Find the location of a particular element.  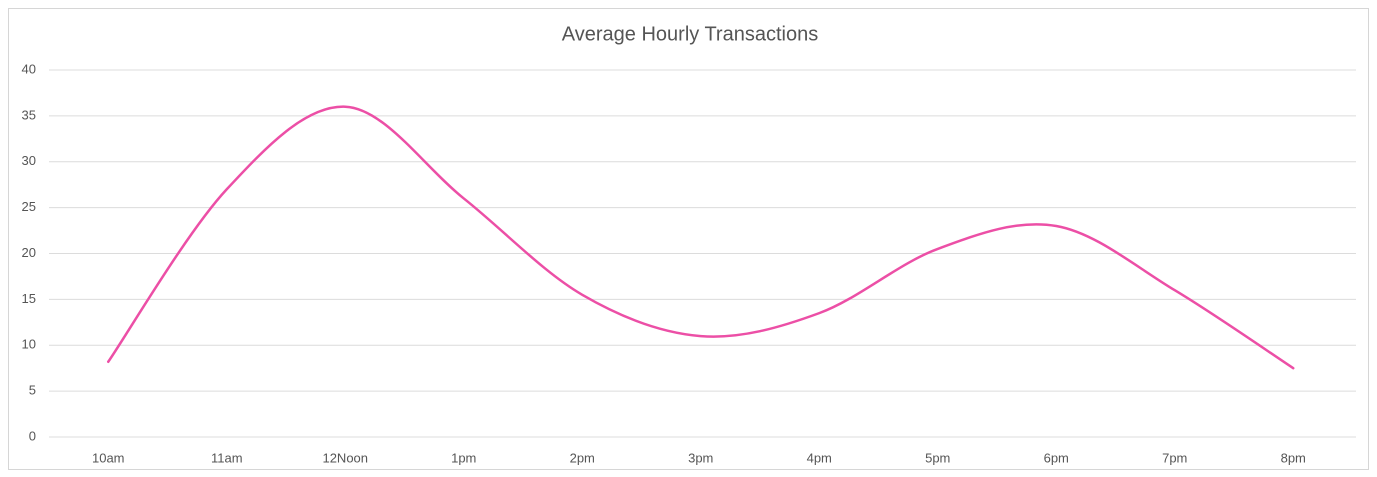

y-tick-label: 10 is located at coordinates (29, 344).